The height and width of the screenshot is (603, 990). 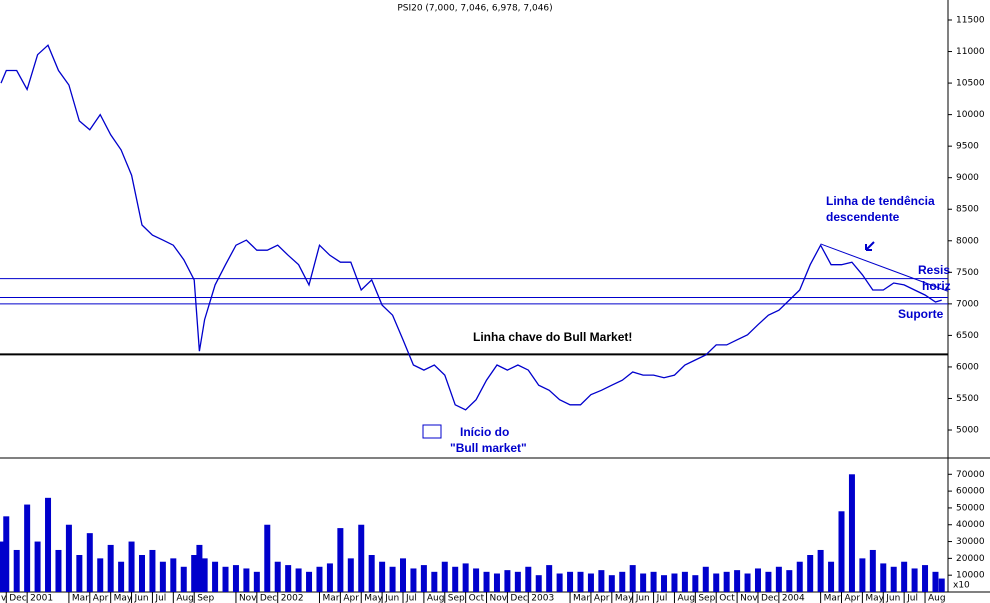 I want to click on y-tick-label: 9500, so click(x=967, y=147).